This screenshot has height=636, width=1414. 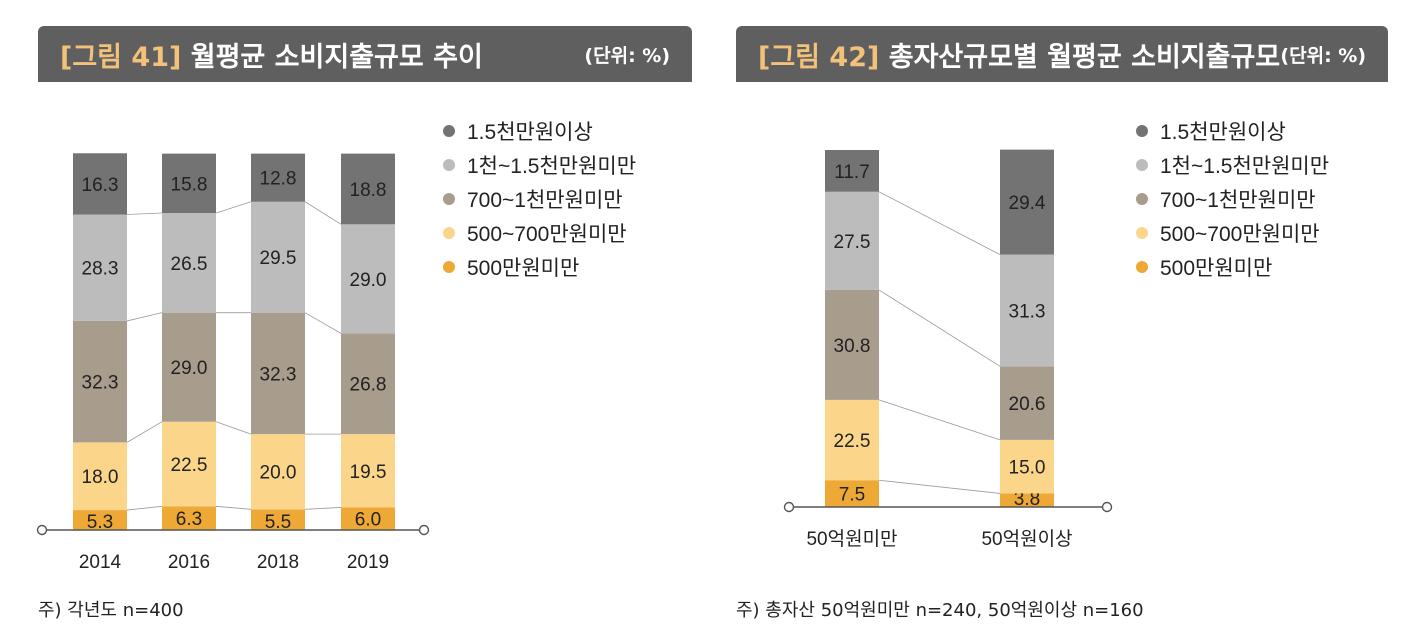 I want to click on chart2-value-label: 3.8, so click(x=1027, y=499).